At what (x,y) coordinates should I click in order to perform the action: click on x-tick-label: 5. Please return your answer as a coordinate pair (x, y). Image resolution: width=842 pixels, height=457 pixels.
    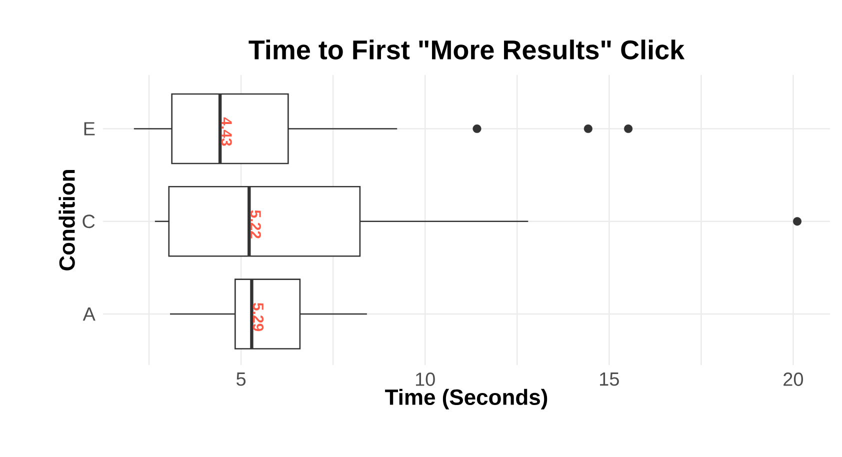
    Looking at the image, I should click on (241, 379).